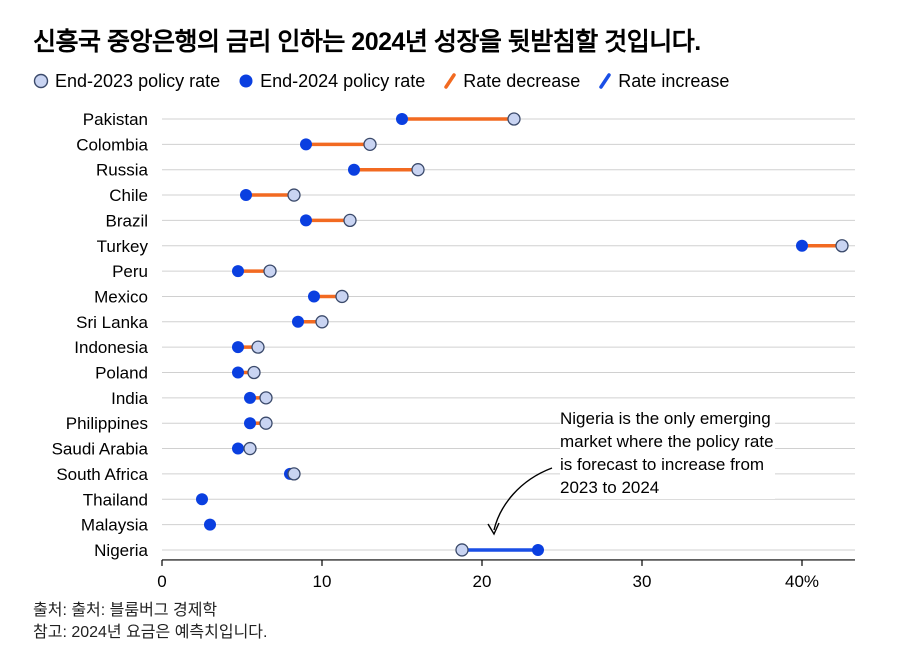 The width and height of the screenshot is (902, 652). Describe the element at coordinates (107, 423) in the screenshot. I see `category-label: Philippines` at that location.